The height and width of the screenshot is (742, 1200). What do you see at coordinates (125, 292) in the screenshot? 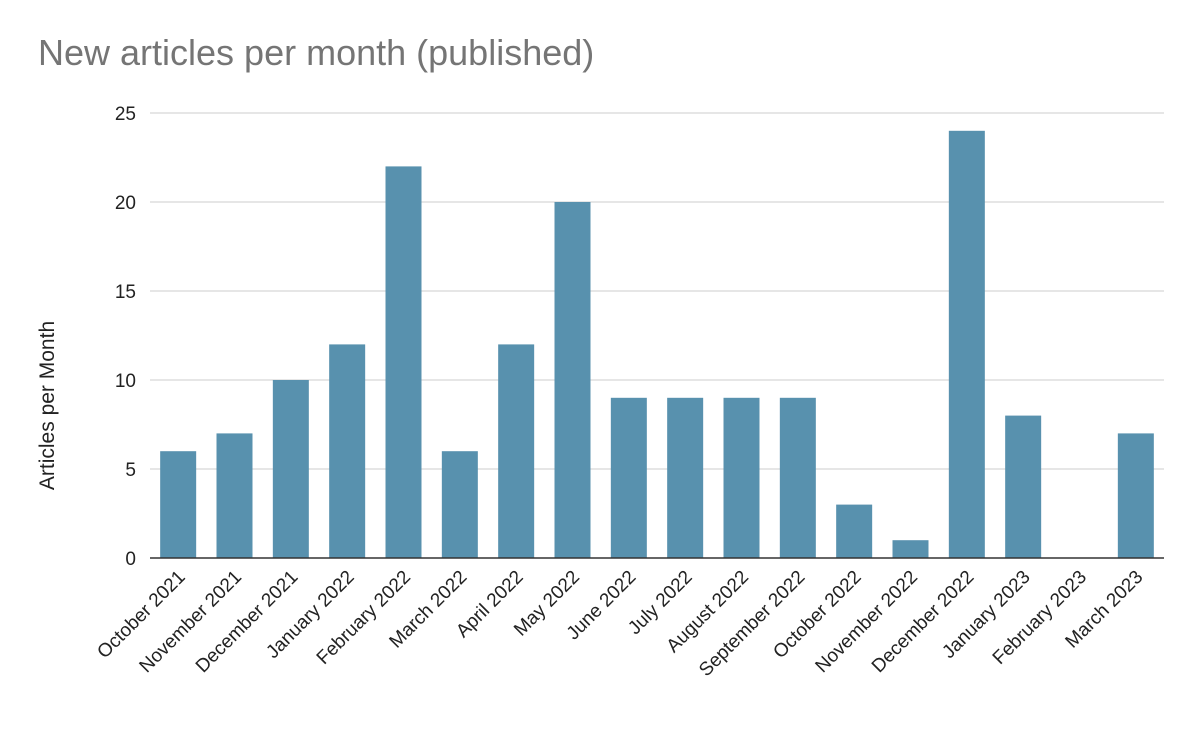
I see `y-tick-label: 15` at bounding box center [125, 292].